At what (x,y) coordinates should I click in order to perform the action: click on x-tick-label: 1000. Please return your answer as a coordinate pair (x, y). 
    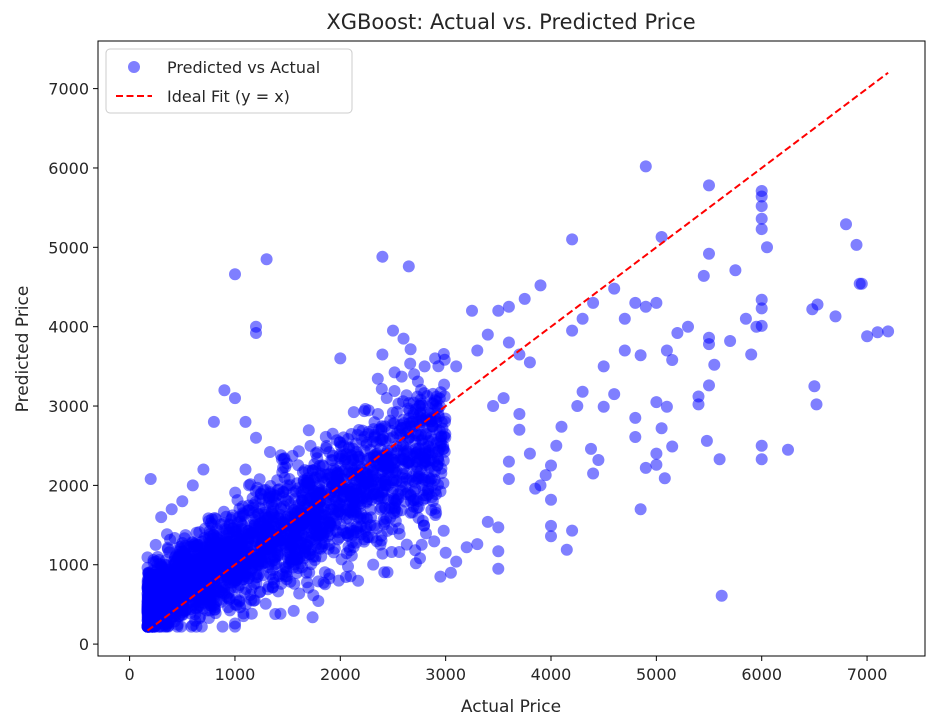
    Looking at the image, I should click on (235, 674).